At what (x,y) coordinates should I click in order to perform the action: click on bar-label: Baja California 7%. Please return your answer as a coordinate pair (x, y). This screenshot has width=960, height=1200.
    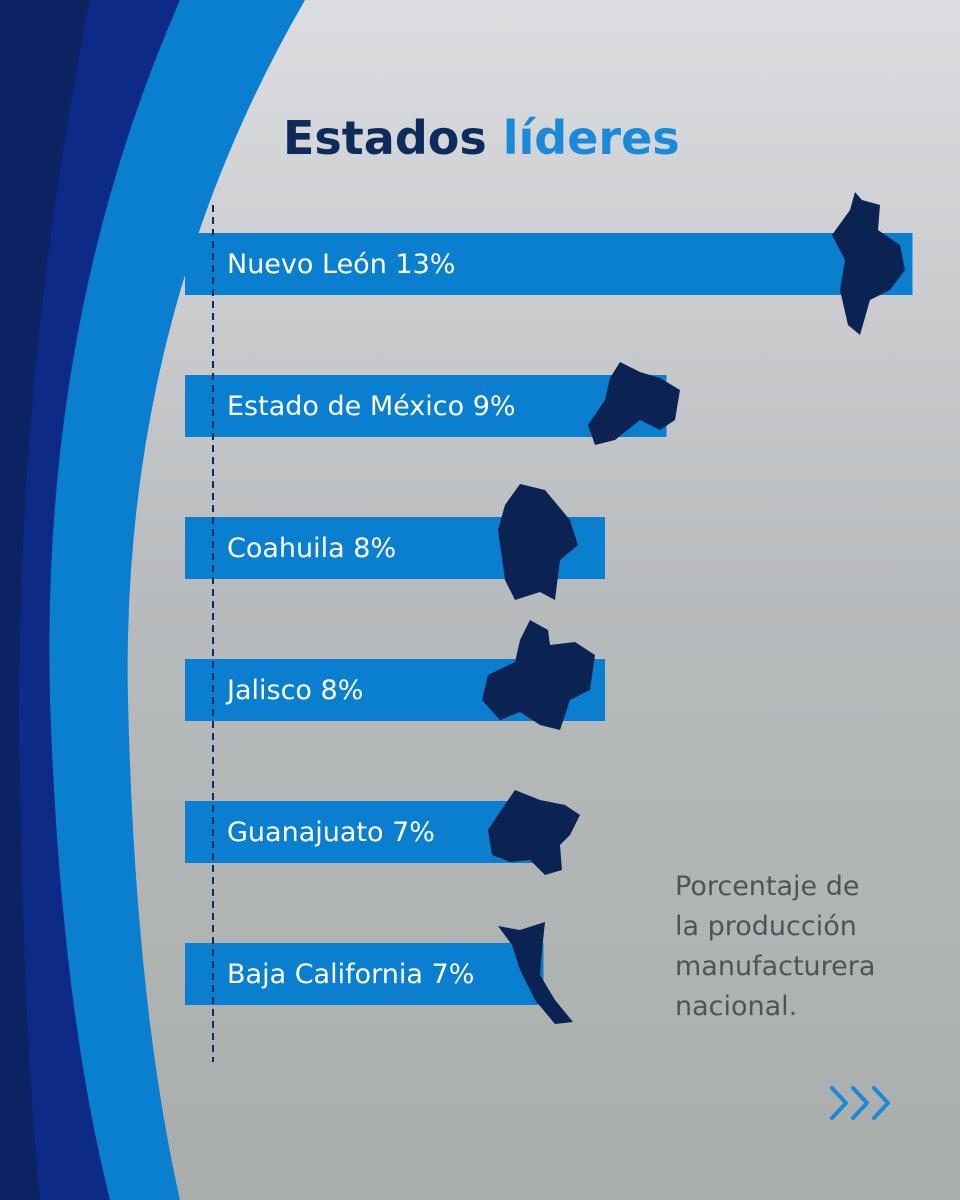
    Looking at the image, I should click on (350, 974).